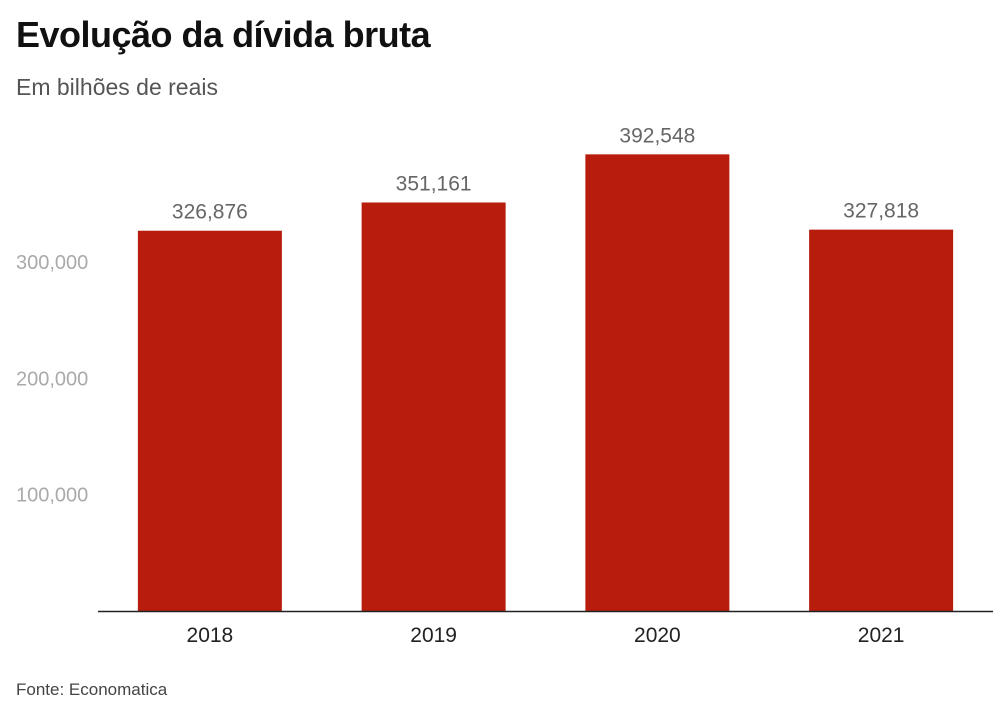 The width and height of the screenshot is (1008, 719). What do you see at coordinates (210, 635) in the screenshot?
I see `x-tick-label-2018: 2018` at bounding box center [210, 635].